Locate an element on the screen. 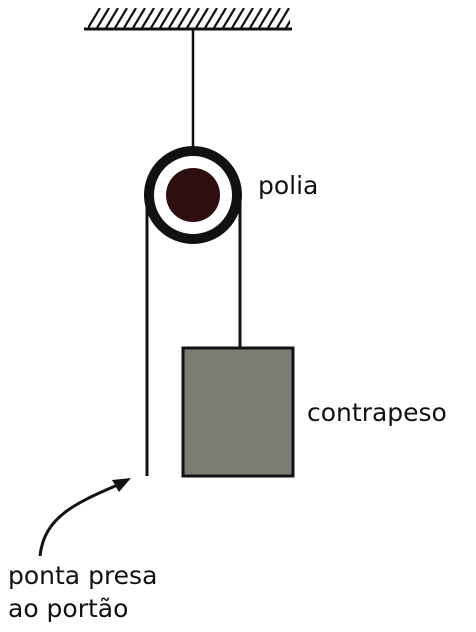 The height and width of the screenshot is (632, 476). pulley is located at coordinates (193, 195).